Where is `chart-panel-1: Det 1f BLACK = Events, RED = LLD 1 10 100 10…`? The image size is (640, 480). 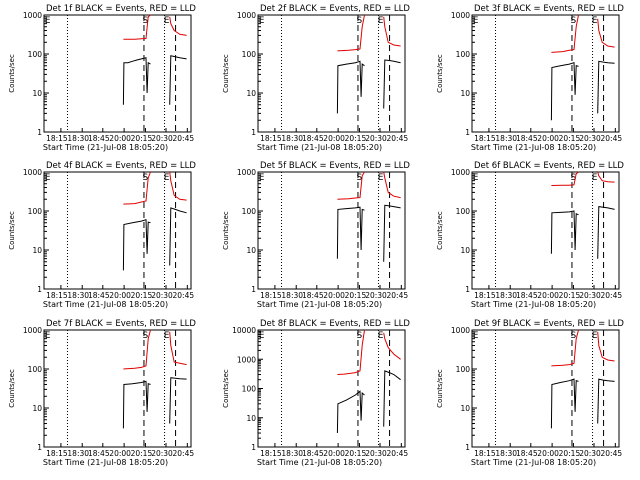
chart-panel-1: Det 1f BLACK = Events, RED = LLD 1 10 100 10… is located at coordinates (102, 78).